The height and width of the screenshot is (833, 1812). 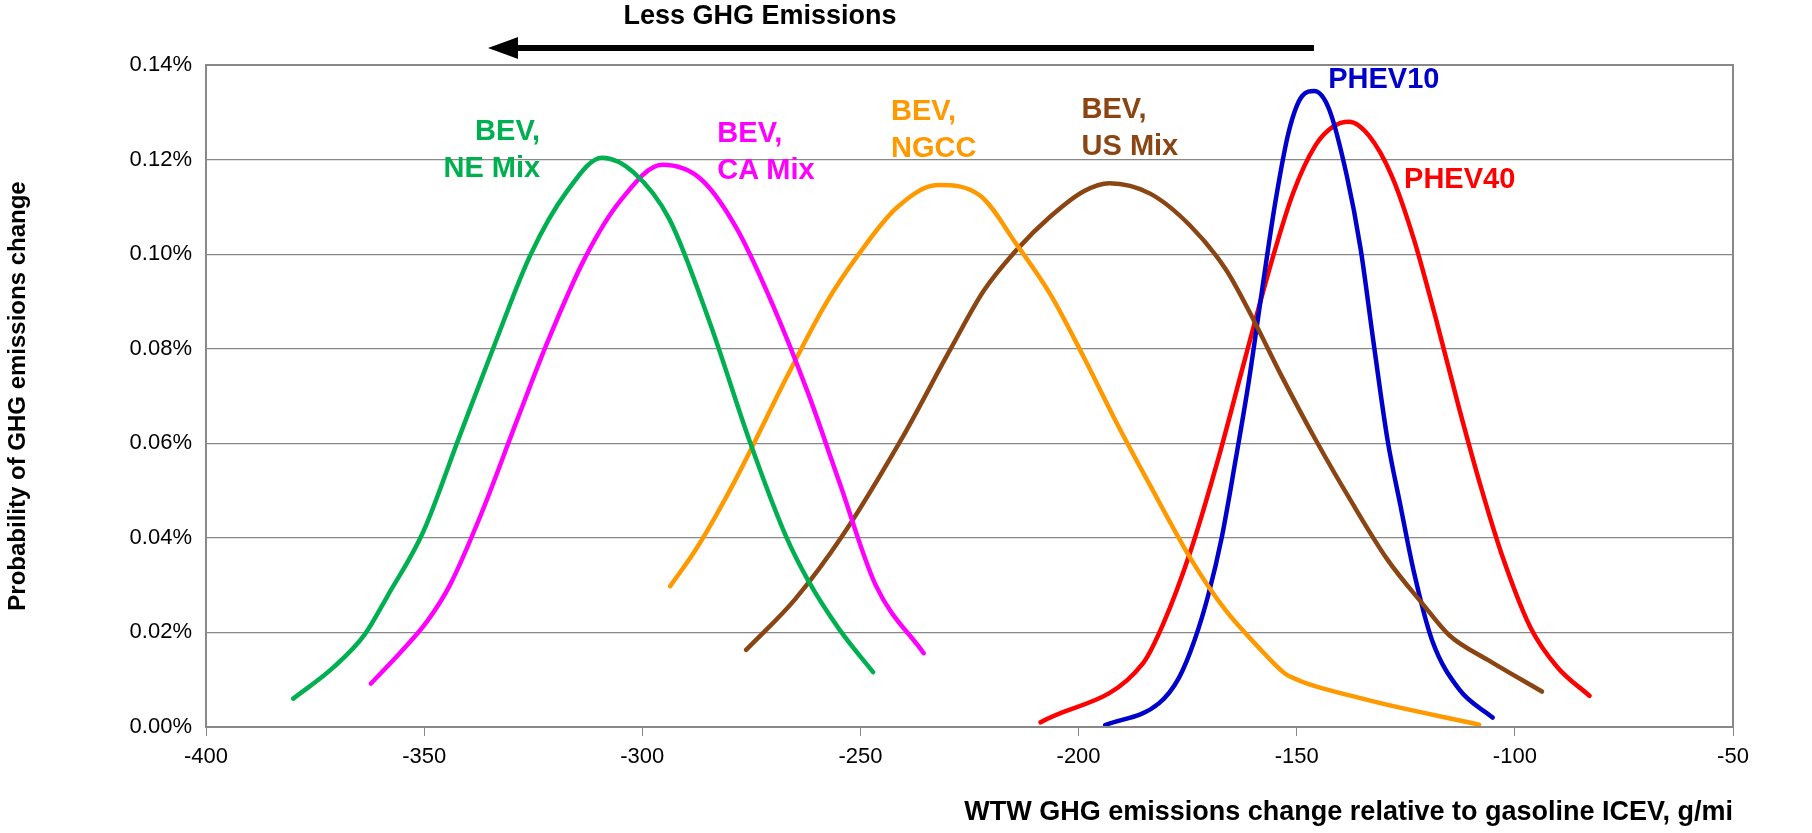 What do you see at coordinates (160, 536) in the screenshot?
I see `y-tick-label: 0.04%` at bounding box center [160, 536].